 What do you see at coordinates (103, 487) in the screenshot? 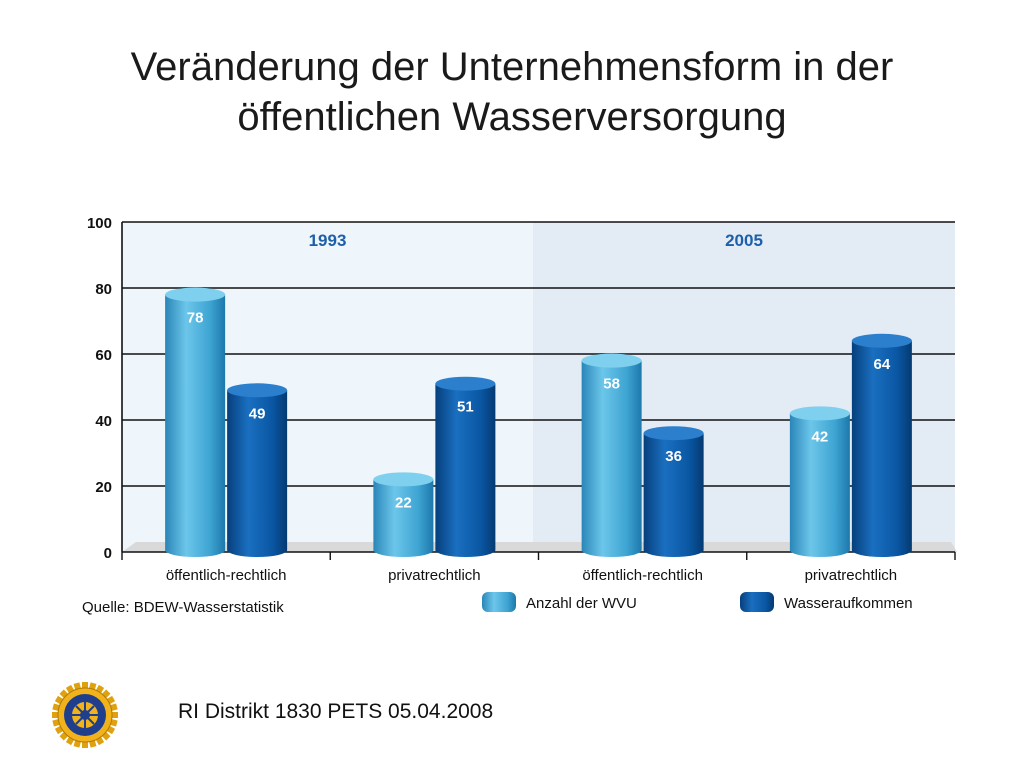
I see `y-tick-label: 20` at bounding box center [103, 487].